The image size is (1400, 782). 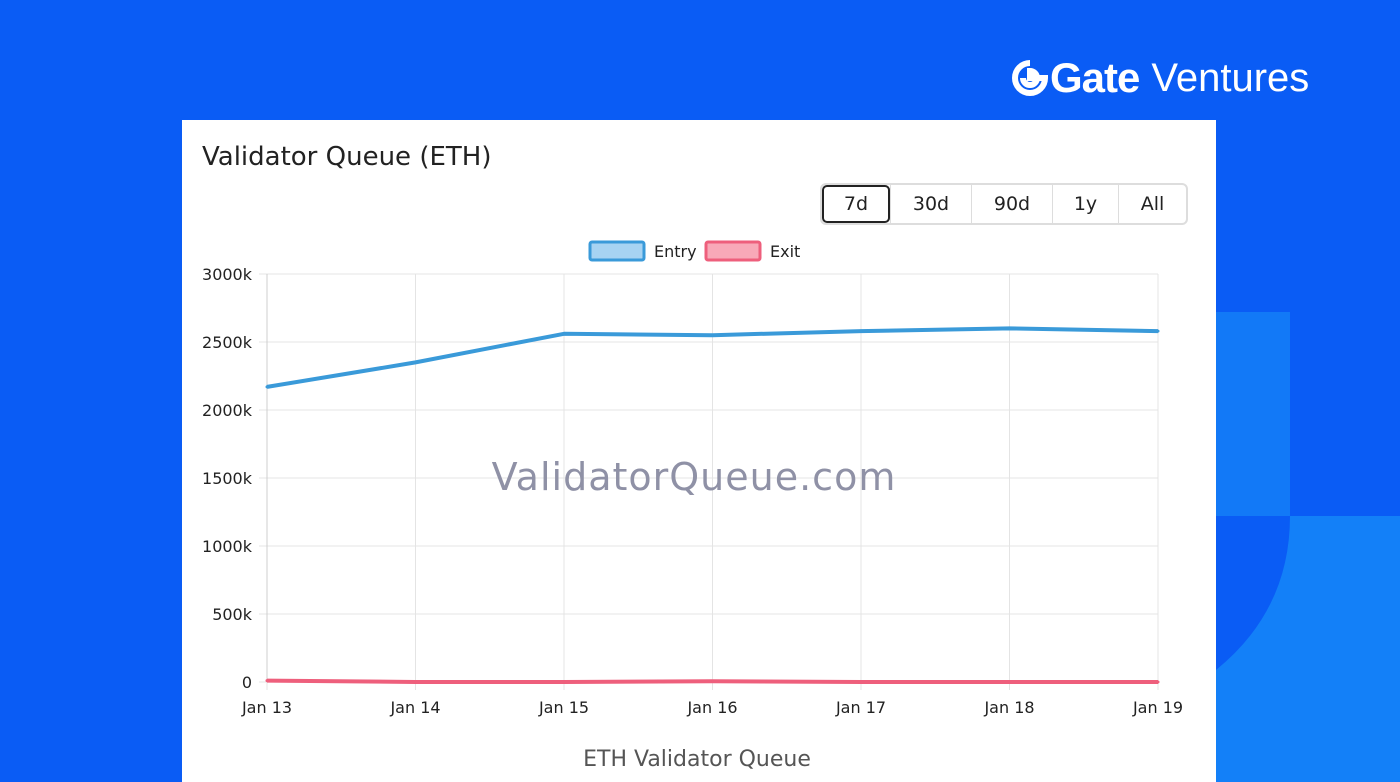 What do you see at coordinates (232, 614) in the screenshot?
I see `y-tick-label: 500k` at bounding box center [232, 614].